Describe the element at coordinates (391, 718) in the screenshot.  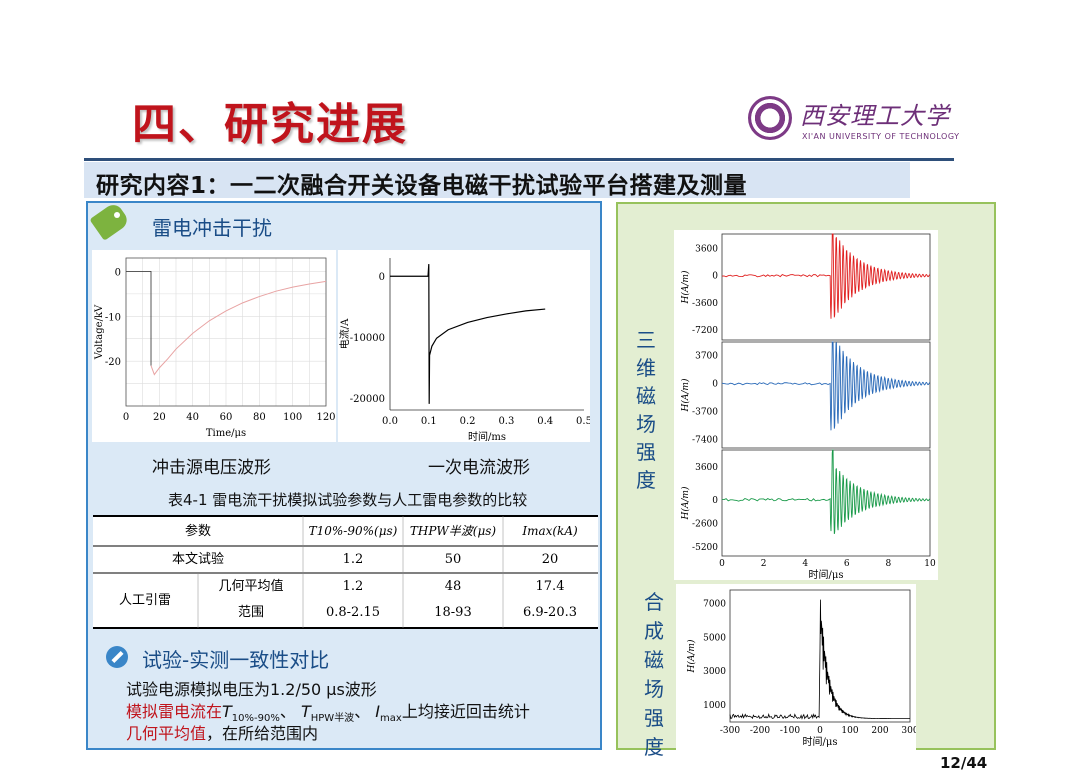
I see `symbol-sub: max` at that location.